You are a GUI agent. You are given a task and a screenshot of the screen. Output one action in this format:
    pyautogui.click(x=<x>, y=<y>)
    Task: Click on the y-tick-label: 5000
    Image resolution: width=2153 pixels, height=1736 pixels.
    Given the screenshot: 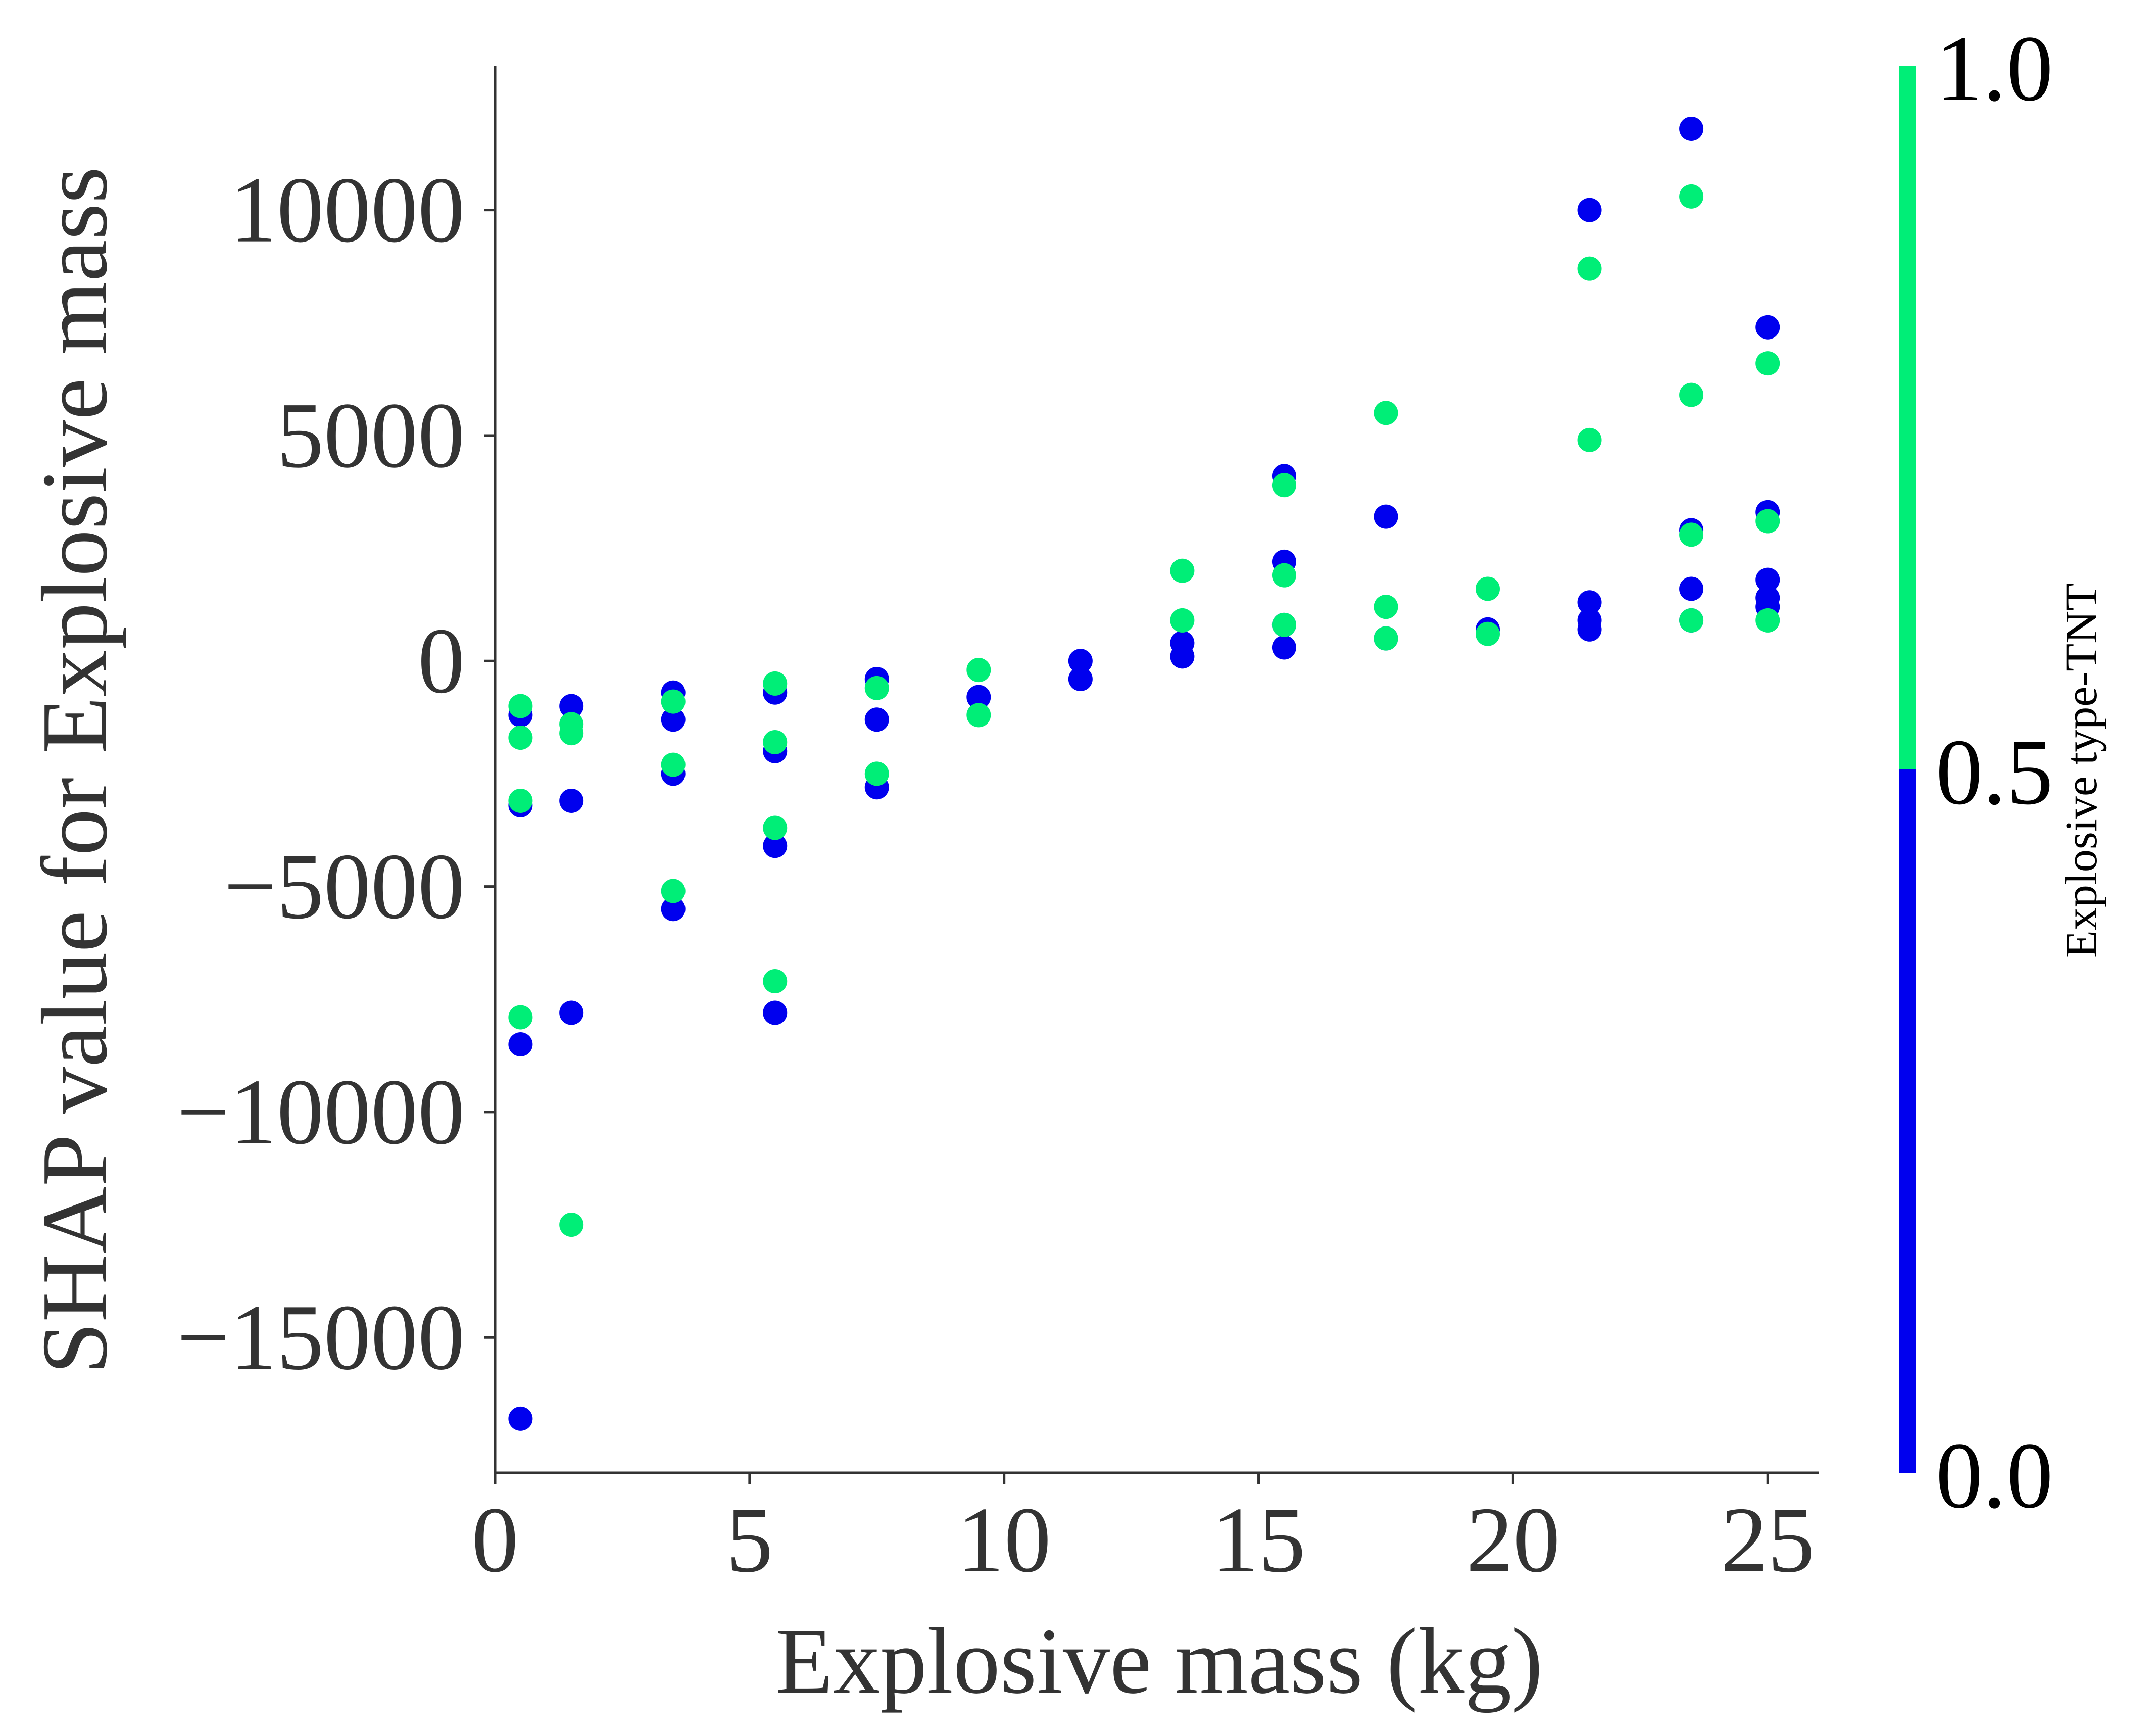 What is the action you would take?
    pyautogui.click(x=371, y=435)
    